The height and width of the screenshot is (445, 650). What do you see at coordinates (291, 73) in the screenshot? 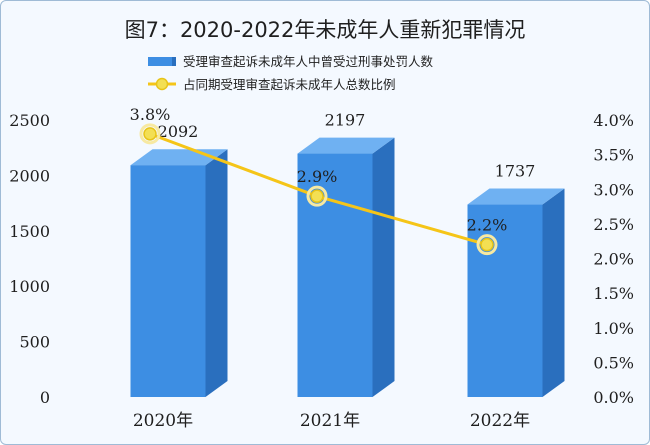
I see `legend: 受理审查起诉未成年人中曾受过刑事处罚人数 占同期受理审查起诉未成年人总数比例` at bounding box center [291, 73].